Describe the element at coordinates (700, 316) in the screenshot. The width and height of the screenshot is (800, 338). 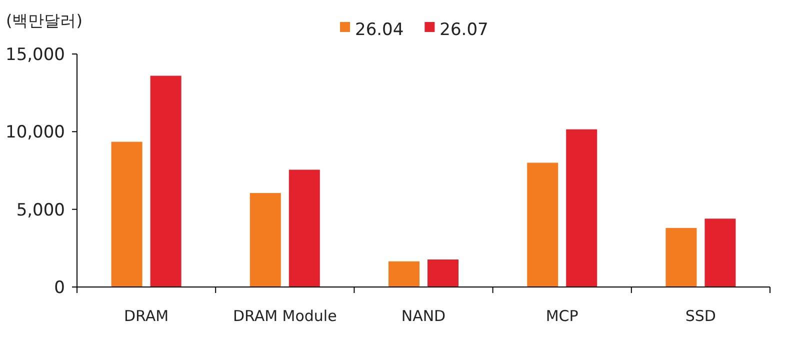
I see `x-tick-label: SSD` at that location.